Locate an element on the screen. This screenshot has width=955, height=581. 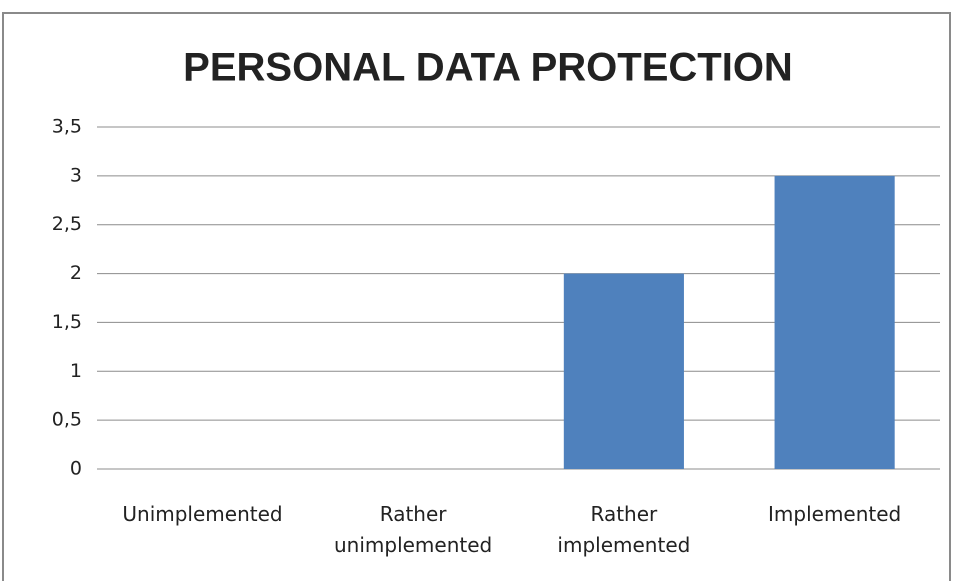
y-tick-label: 3,5 is located at coordinates (67, 127).